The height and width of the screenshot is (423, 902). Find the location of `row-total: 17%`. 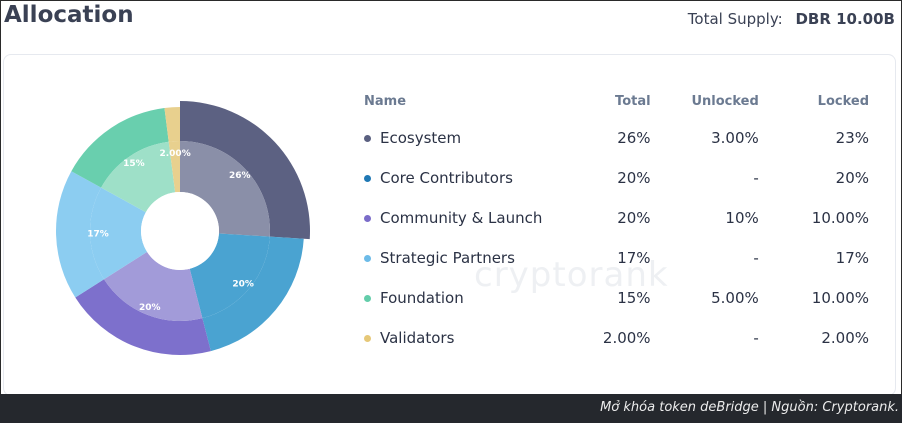

row-total: 17% is located at coordinates (634, 258).